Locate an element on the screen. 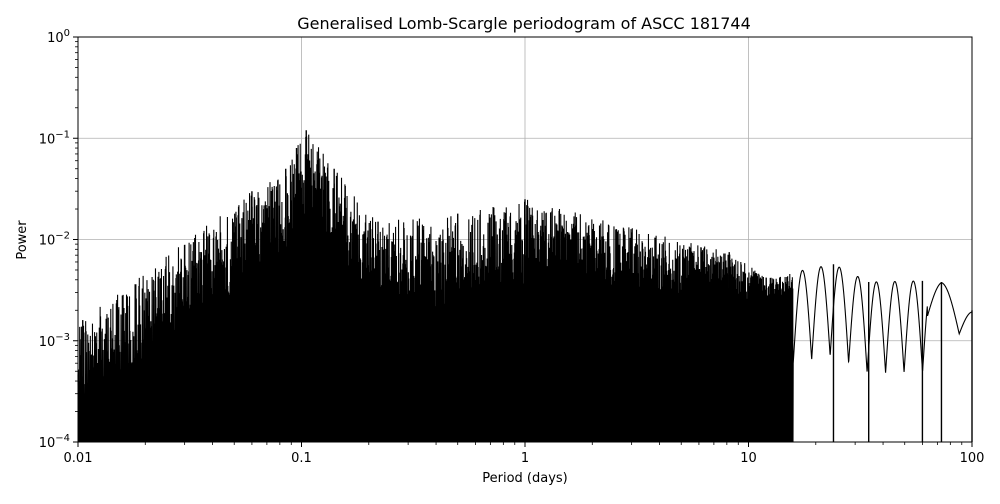  y-tick-label: 10⁻⁴ is located at coordinates (54, 442).